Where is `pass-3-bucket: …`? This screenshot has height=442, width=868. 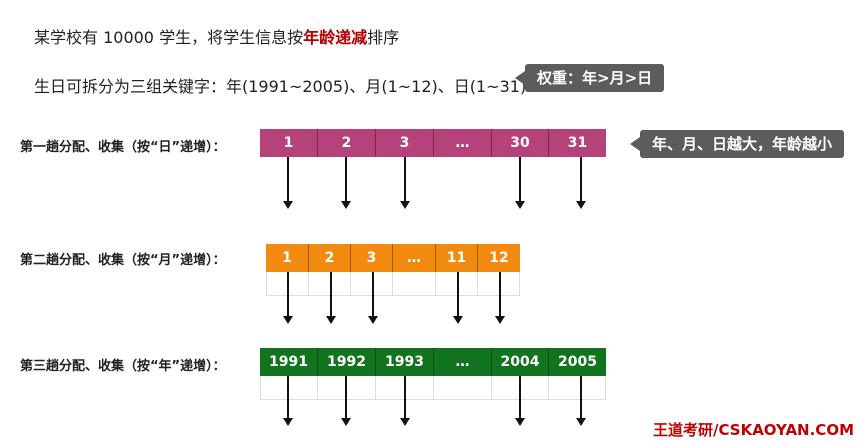
pass-3-bucket: … is located at coordinates (463, 362).